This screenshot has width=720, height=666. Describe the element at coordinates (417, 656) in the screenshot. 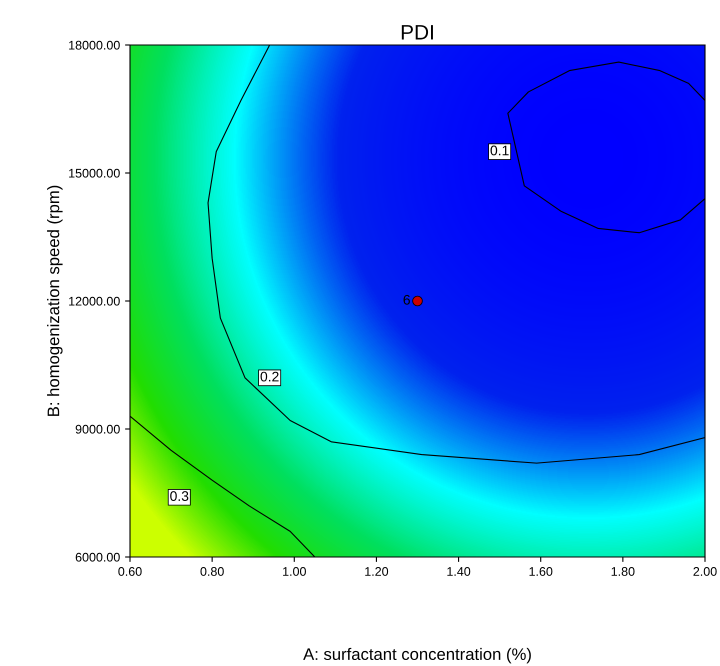

I see `x-axis-title: A: surfactant concentration (%)` at that location.